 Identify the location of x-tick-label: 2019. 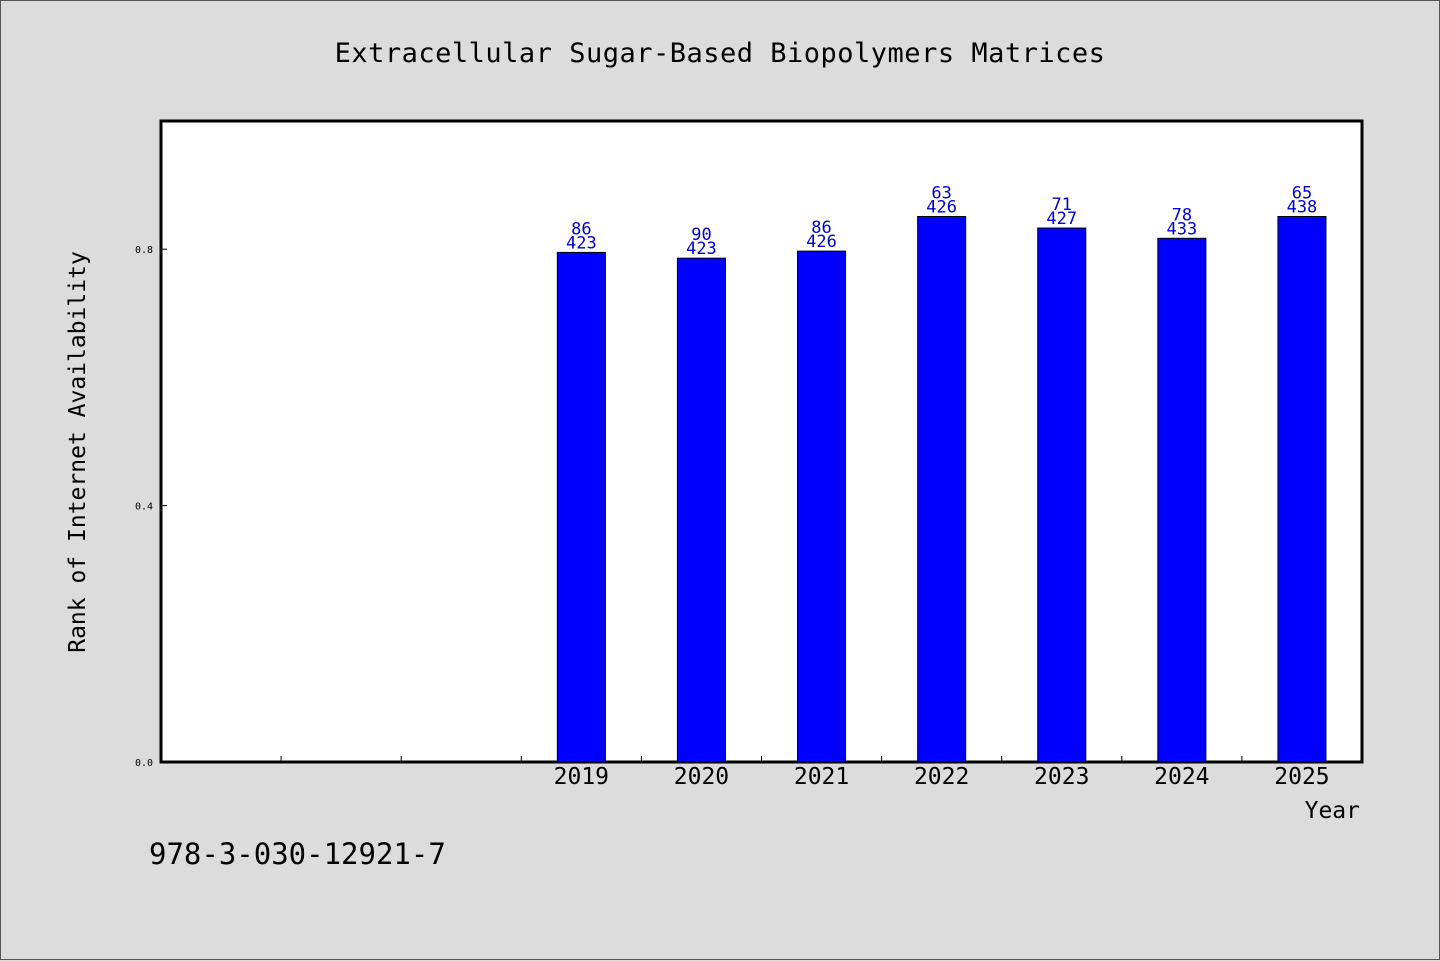
(581, 777).